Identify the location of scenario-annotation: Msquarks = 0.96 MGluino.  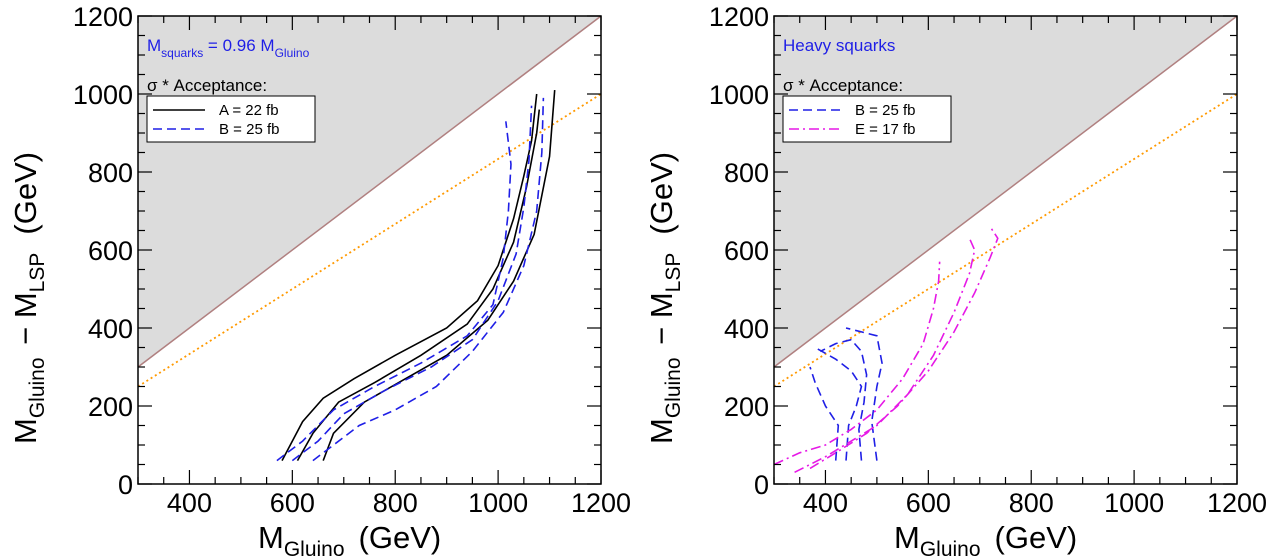
(228, 48).